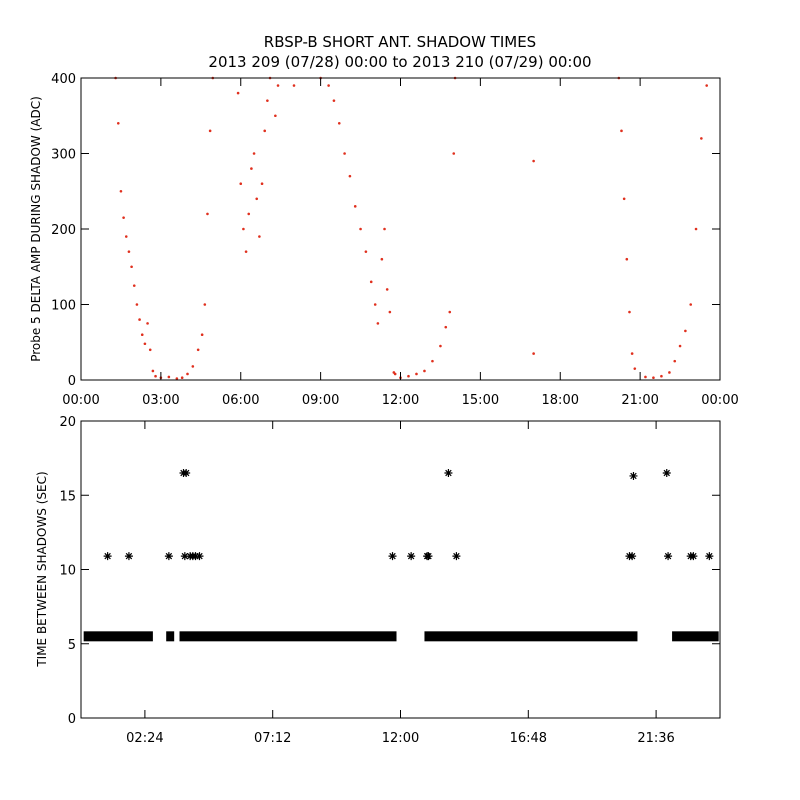  What do you see at coordinates (72, 719) in the screenshot?
I see `interval-y-tick-label: 0` at bounding box center [72, 719].